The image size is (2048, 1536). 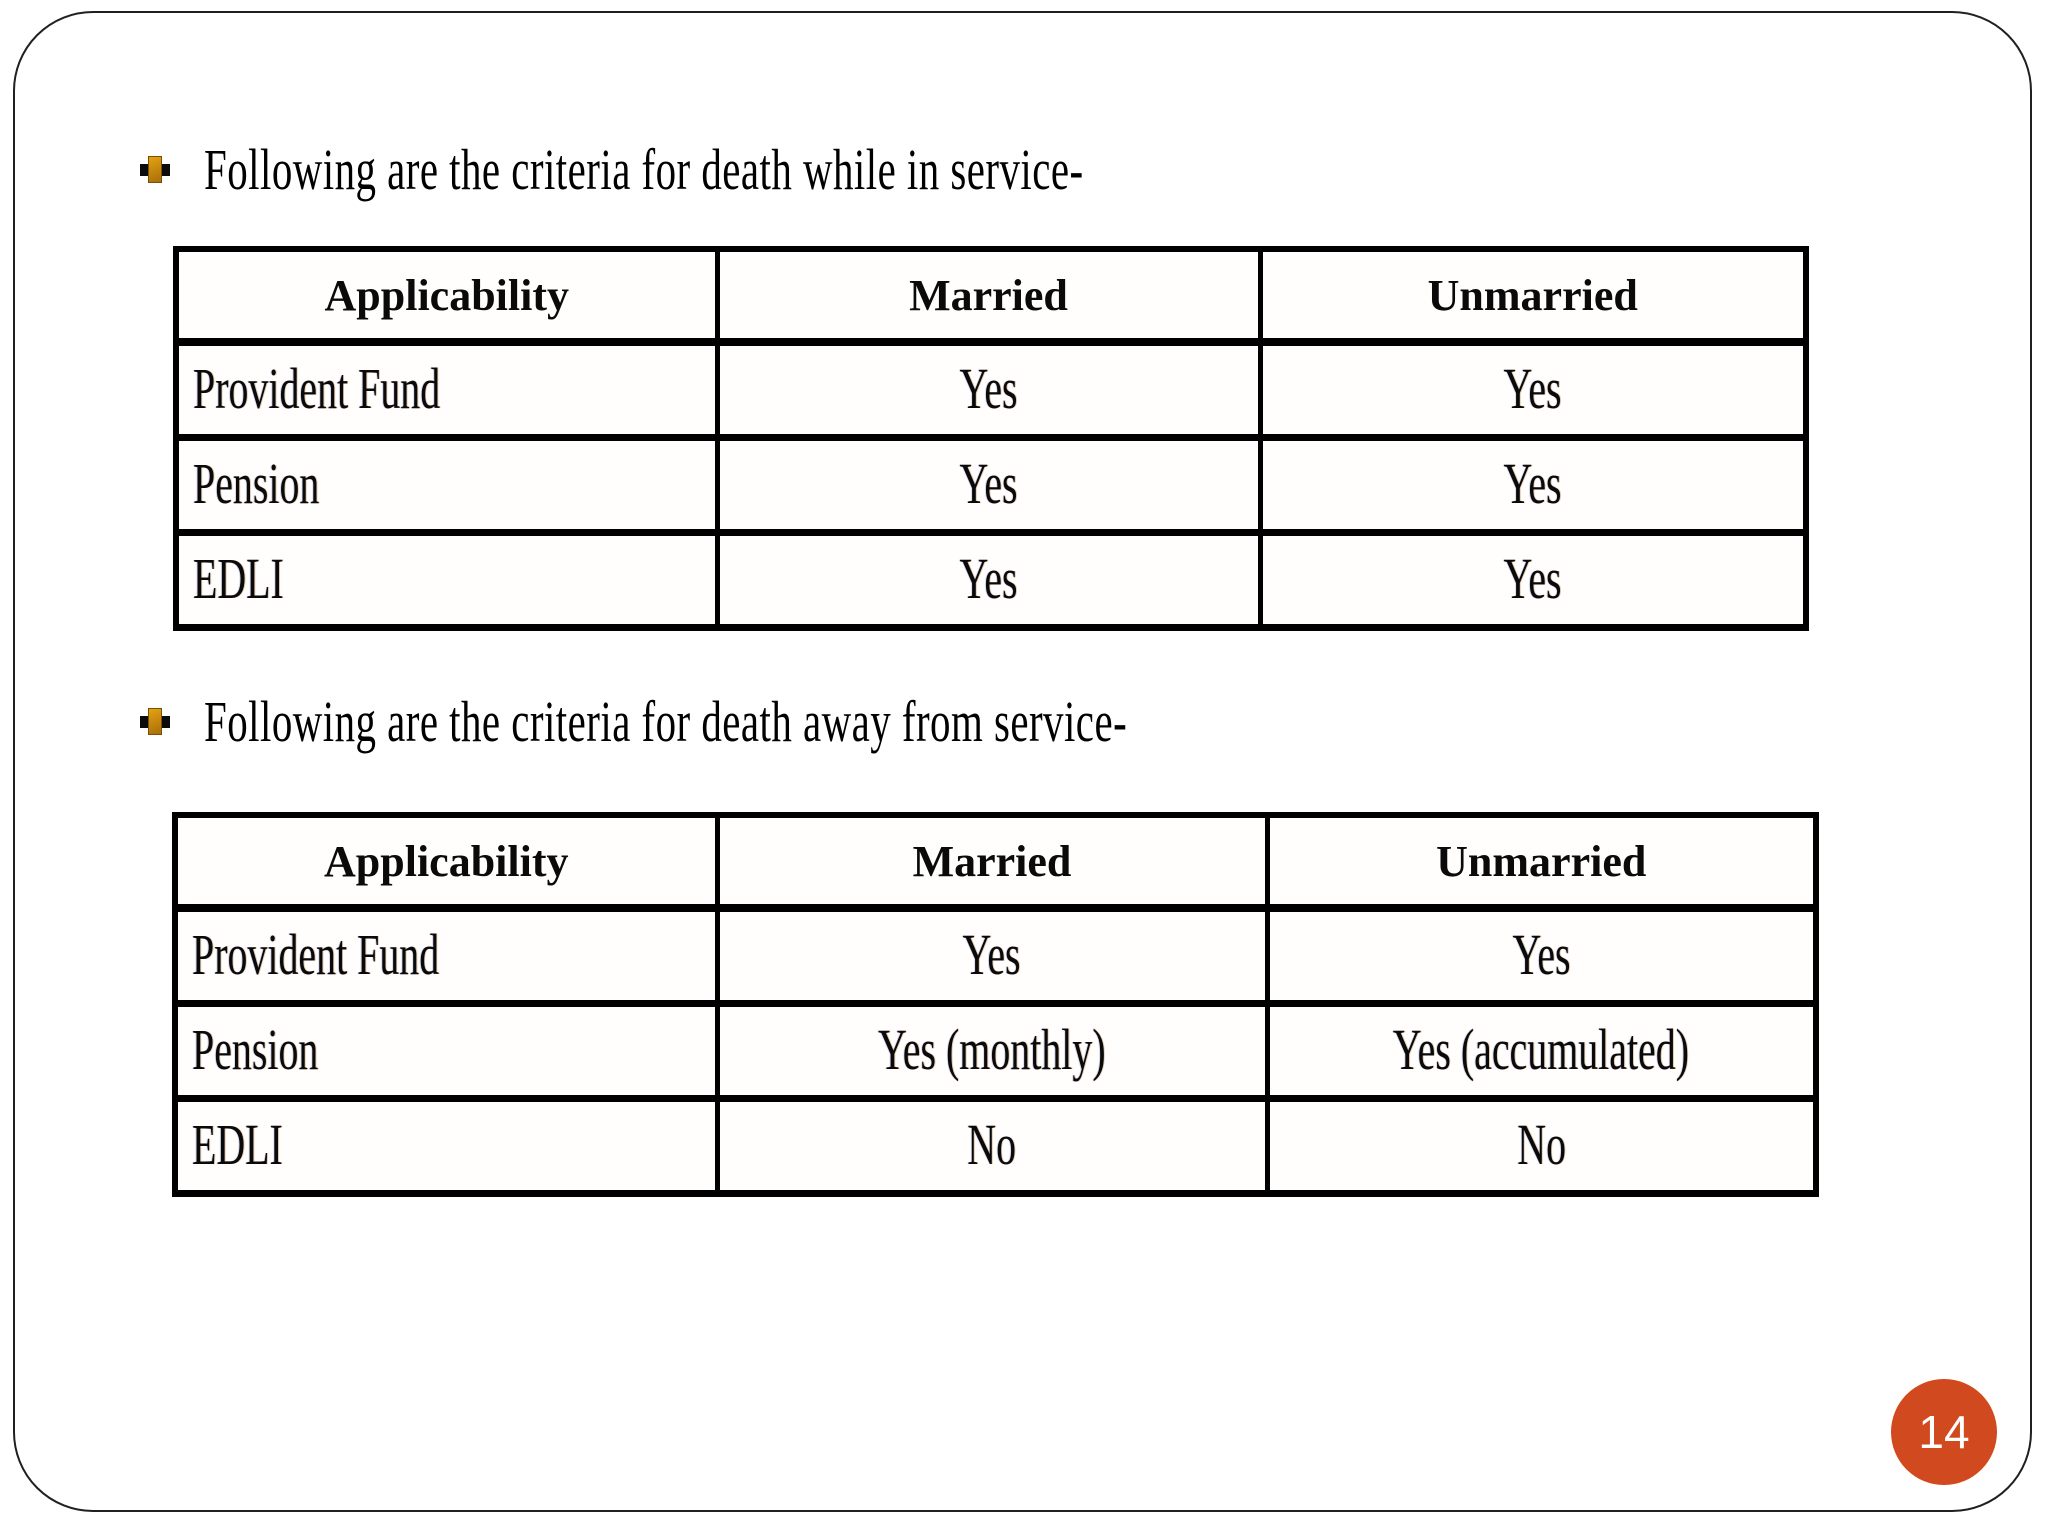 I want to click on table-row-pension: Pension Yes (monthly) Yes (accumulated), so click(x=995, y=1051).